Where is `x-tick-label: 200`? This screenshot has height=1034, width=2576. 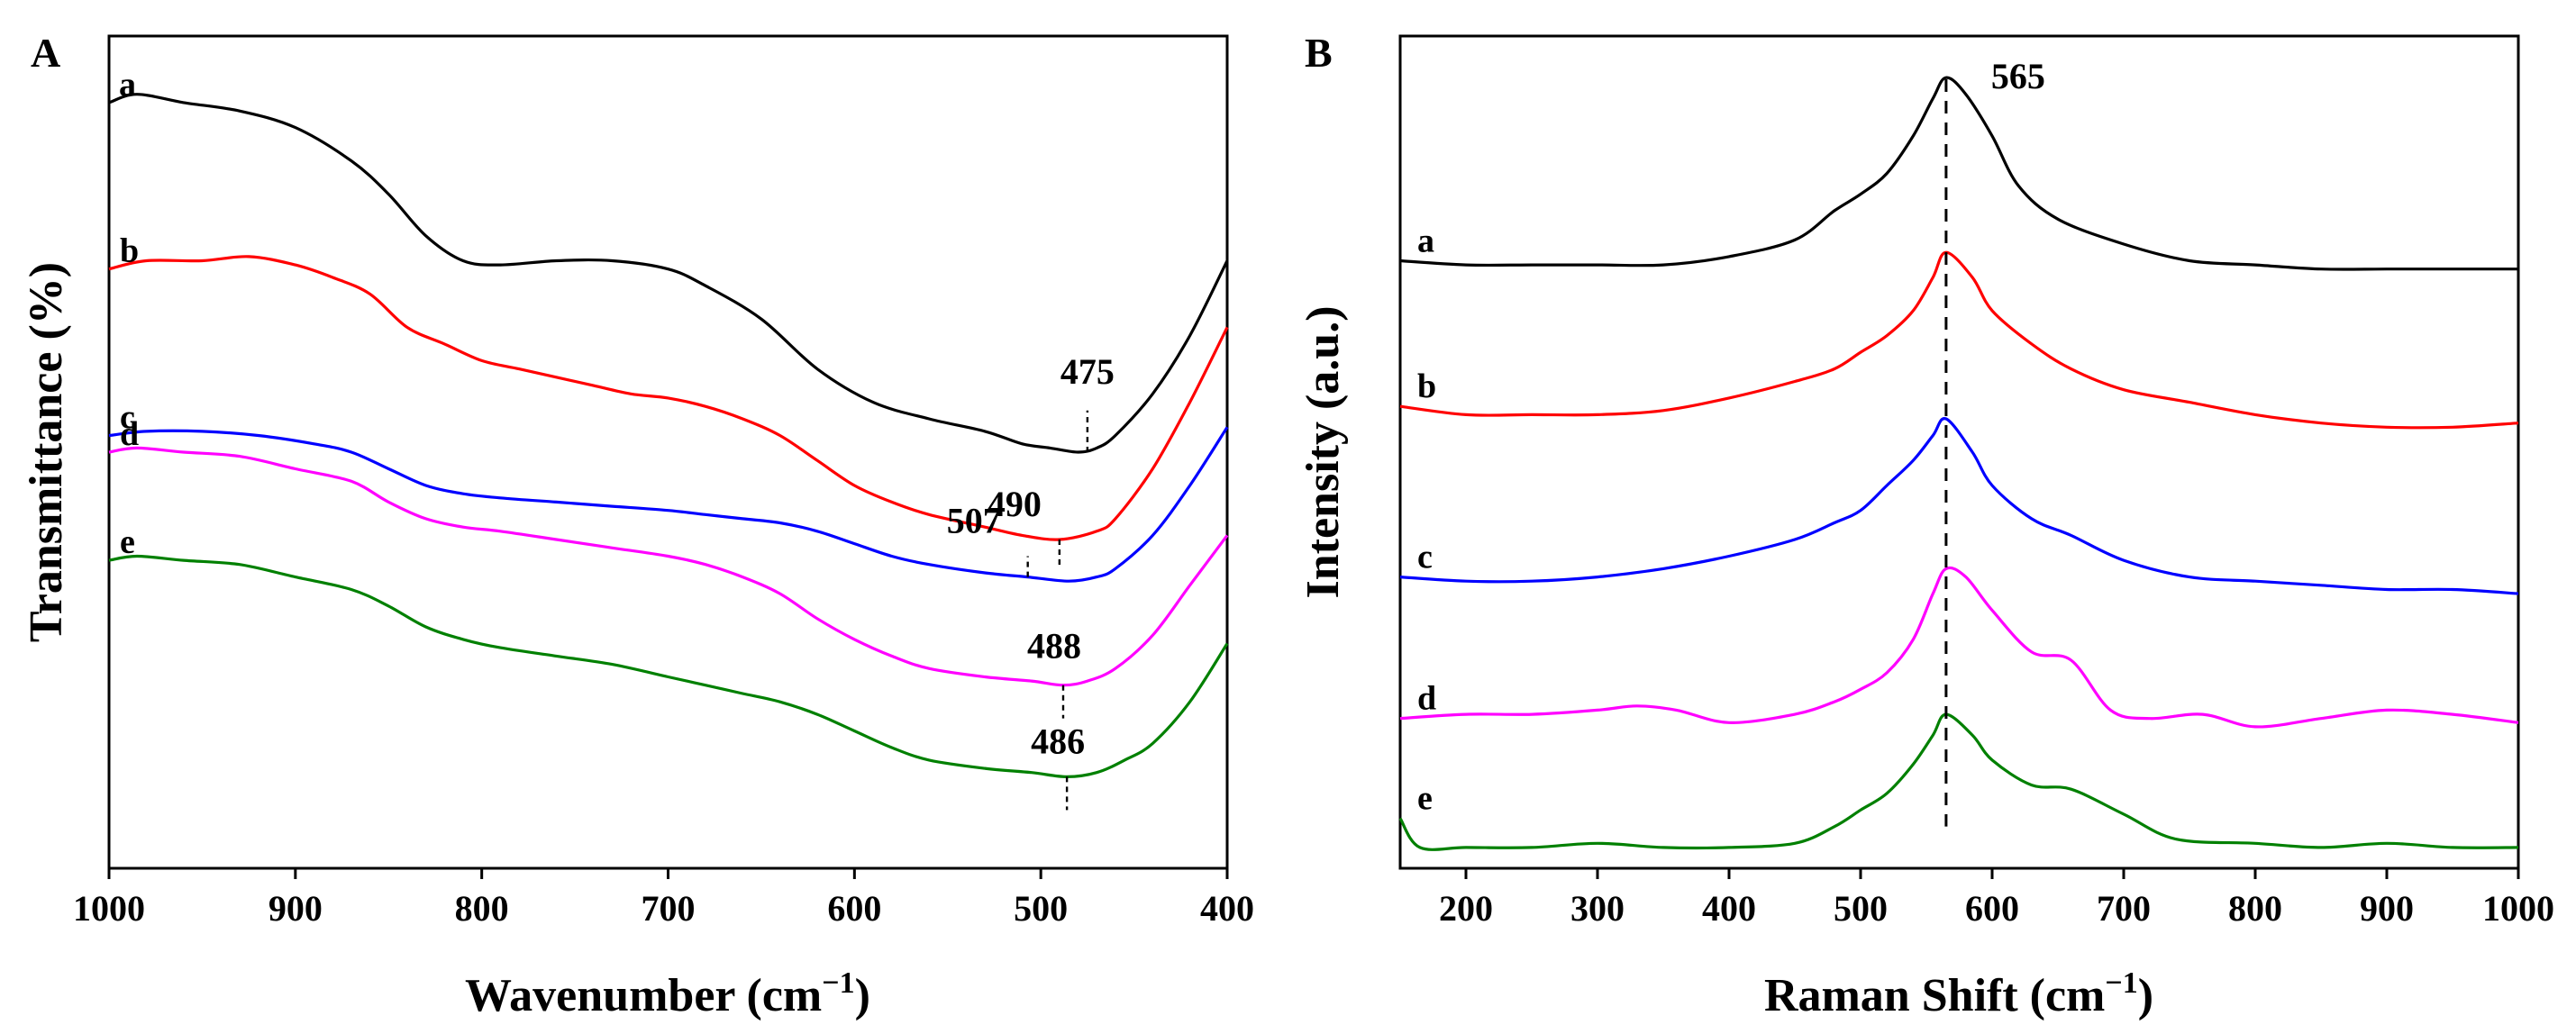 x-tick-label: 200 is located at coordinates (1466, 908).